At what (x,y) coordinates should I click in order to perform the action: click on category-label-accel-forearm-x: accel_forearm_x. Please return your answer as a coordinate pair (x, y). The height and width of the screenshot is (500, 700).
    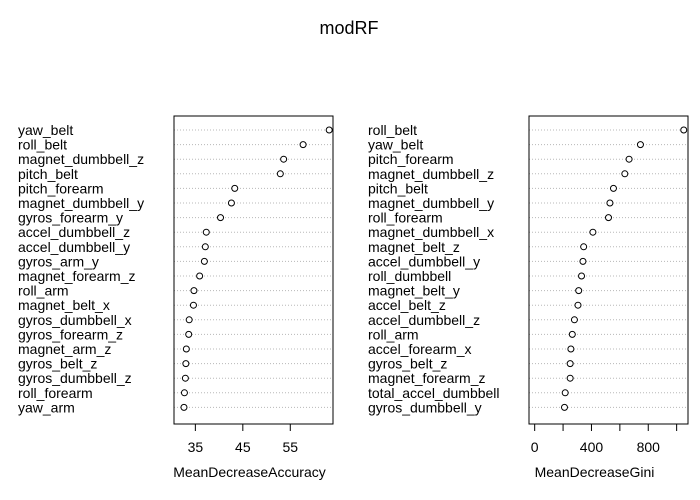
    Looking at the image, I should click on (420, 349).